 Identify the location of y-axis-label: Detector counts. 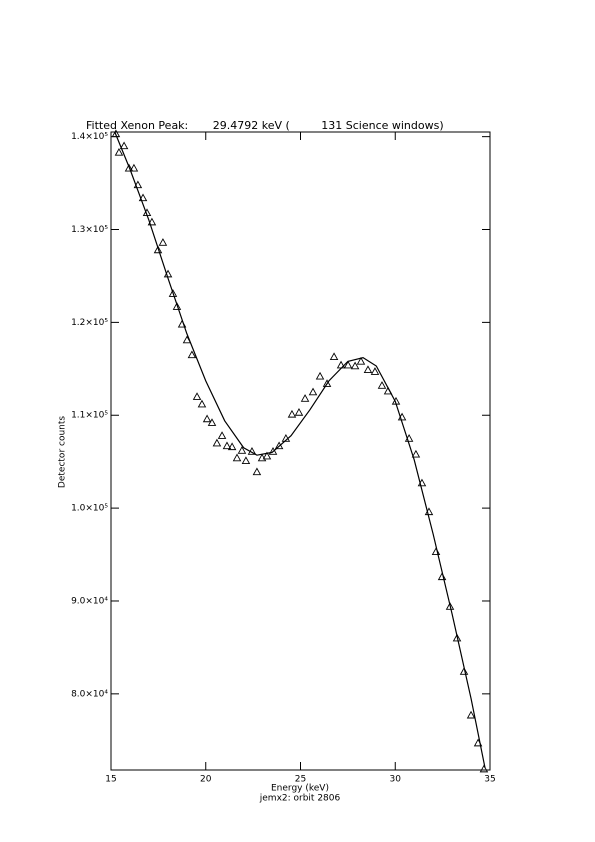
(63, 452).